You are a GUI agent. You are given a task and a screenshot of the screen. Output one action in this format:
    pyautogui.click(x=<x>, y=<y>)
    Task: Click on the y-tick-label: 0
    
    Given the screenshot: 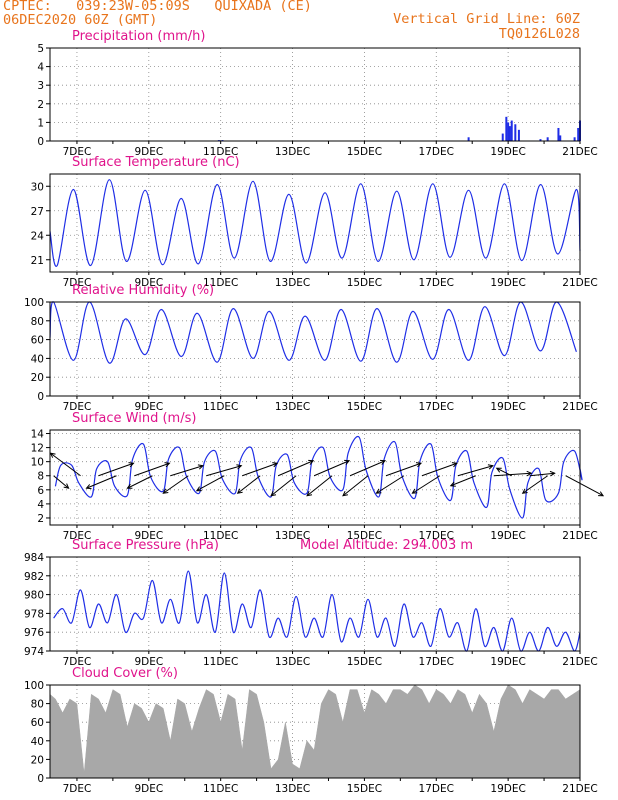 What is the action you would take?
    pyautogui.click(x=40, y=397)
    